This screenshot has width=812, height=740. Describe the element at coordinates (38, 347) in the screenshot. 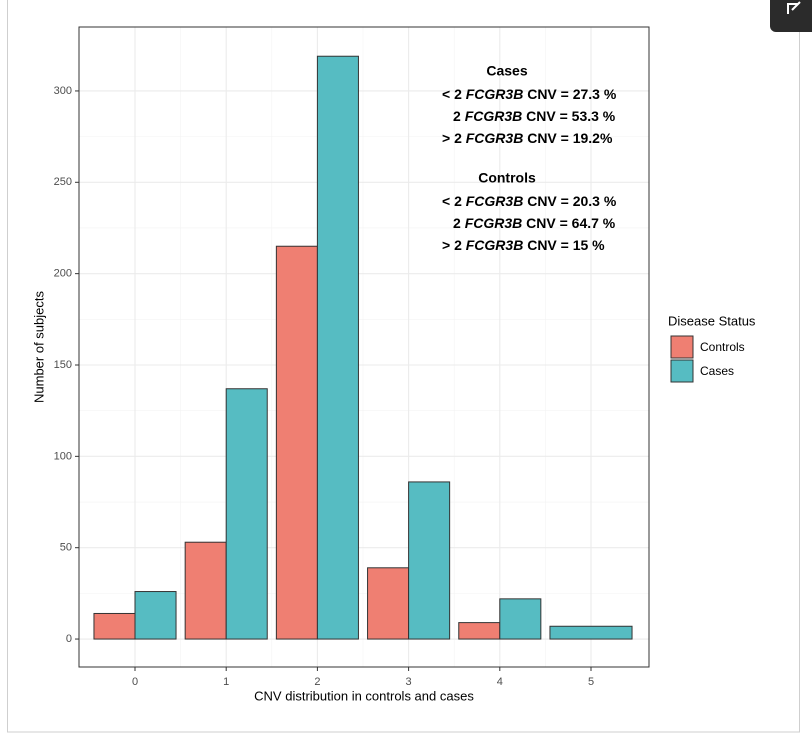

I see `y-axis-title: Number of subjects` at that location.